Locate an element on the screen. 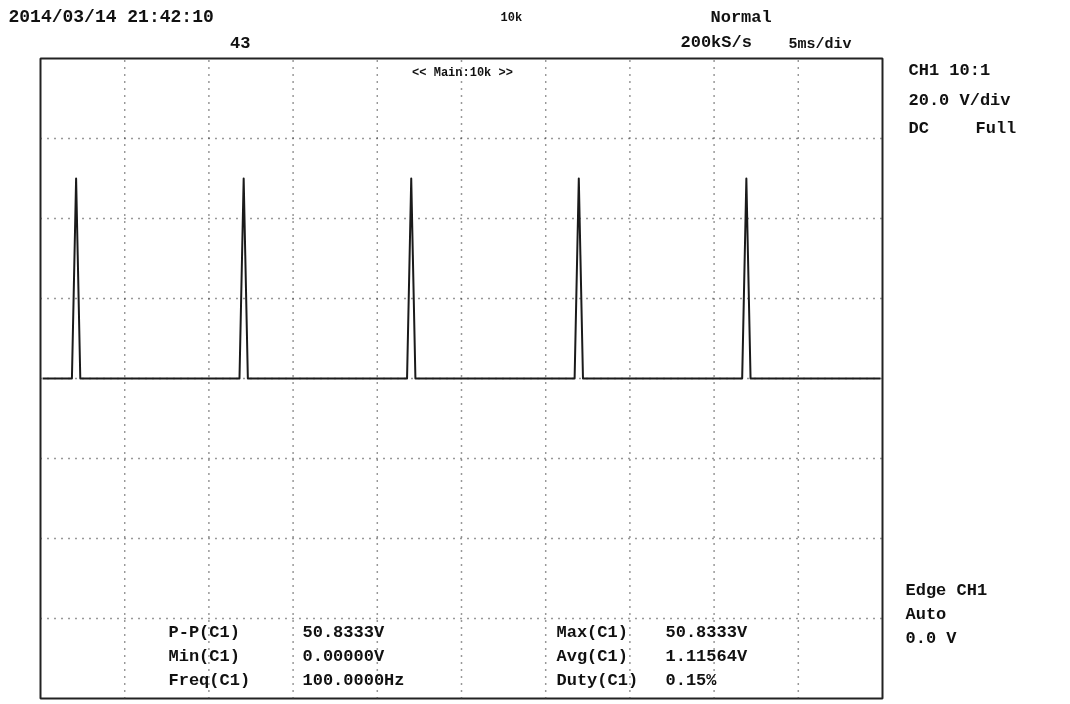  text: 43 is located at coordinates (240, 43).